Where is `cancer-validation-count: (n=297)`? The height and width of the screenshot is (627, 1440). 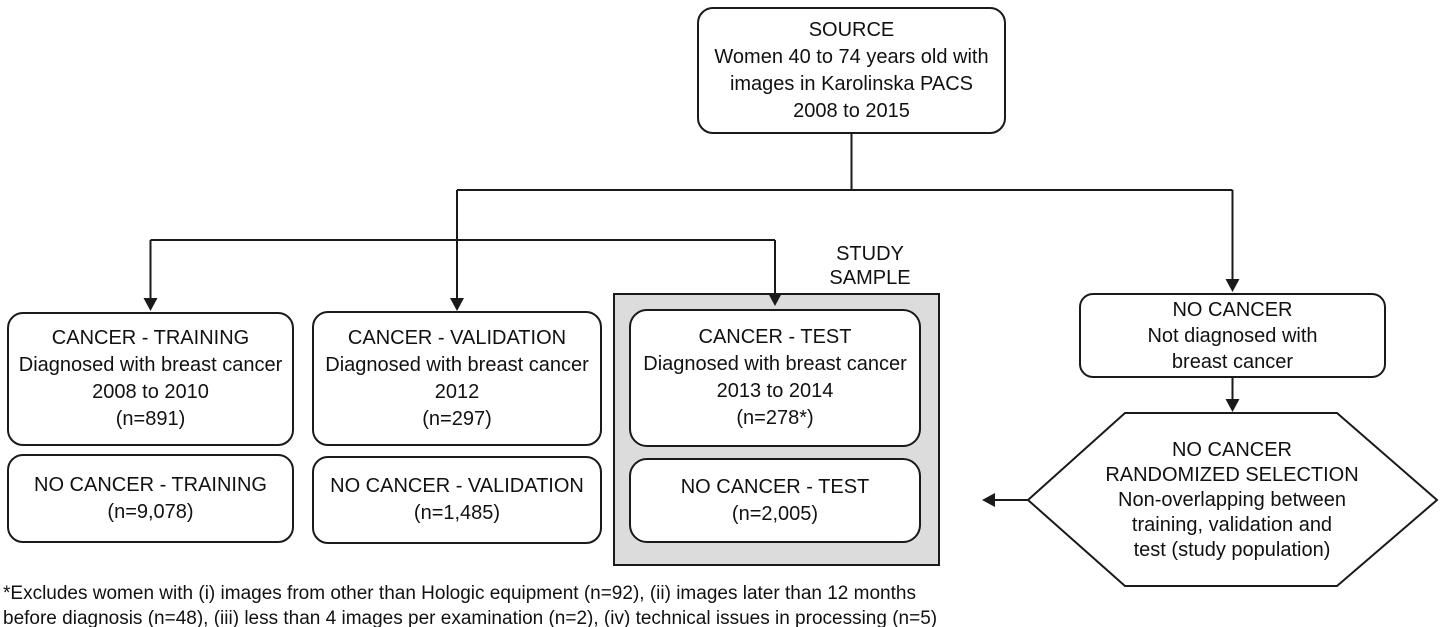
cancer-validation-count: (n=297) is located at coordinates (457, 418).